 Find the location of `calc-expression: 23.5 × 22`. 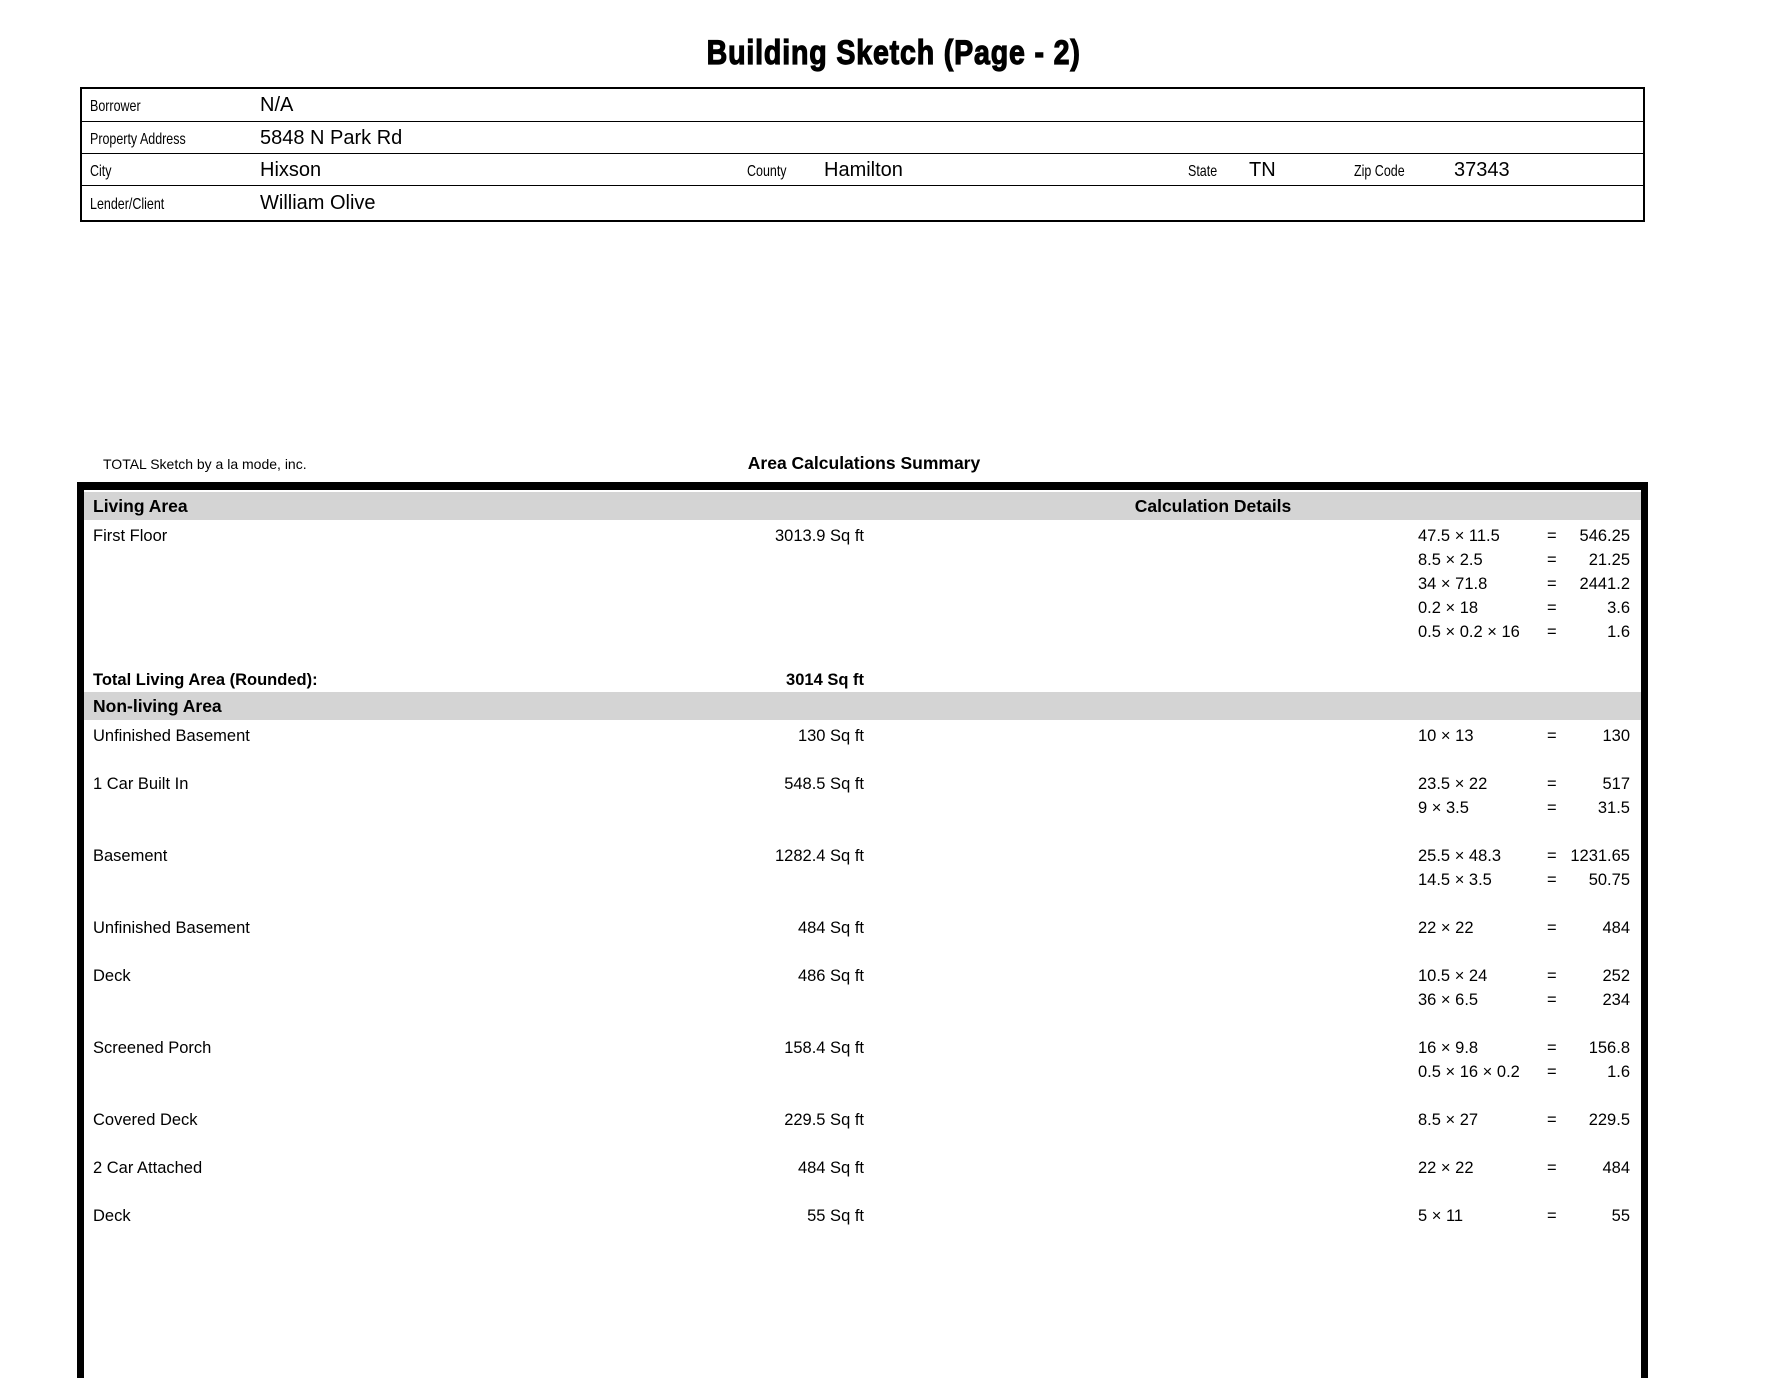

calc-expression: 23.5 × 22 is located at coordinates (1453, 784).